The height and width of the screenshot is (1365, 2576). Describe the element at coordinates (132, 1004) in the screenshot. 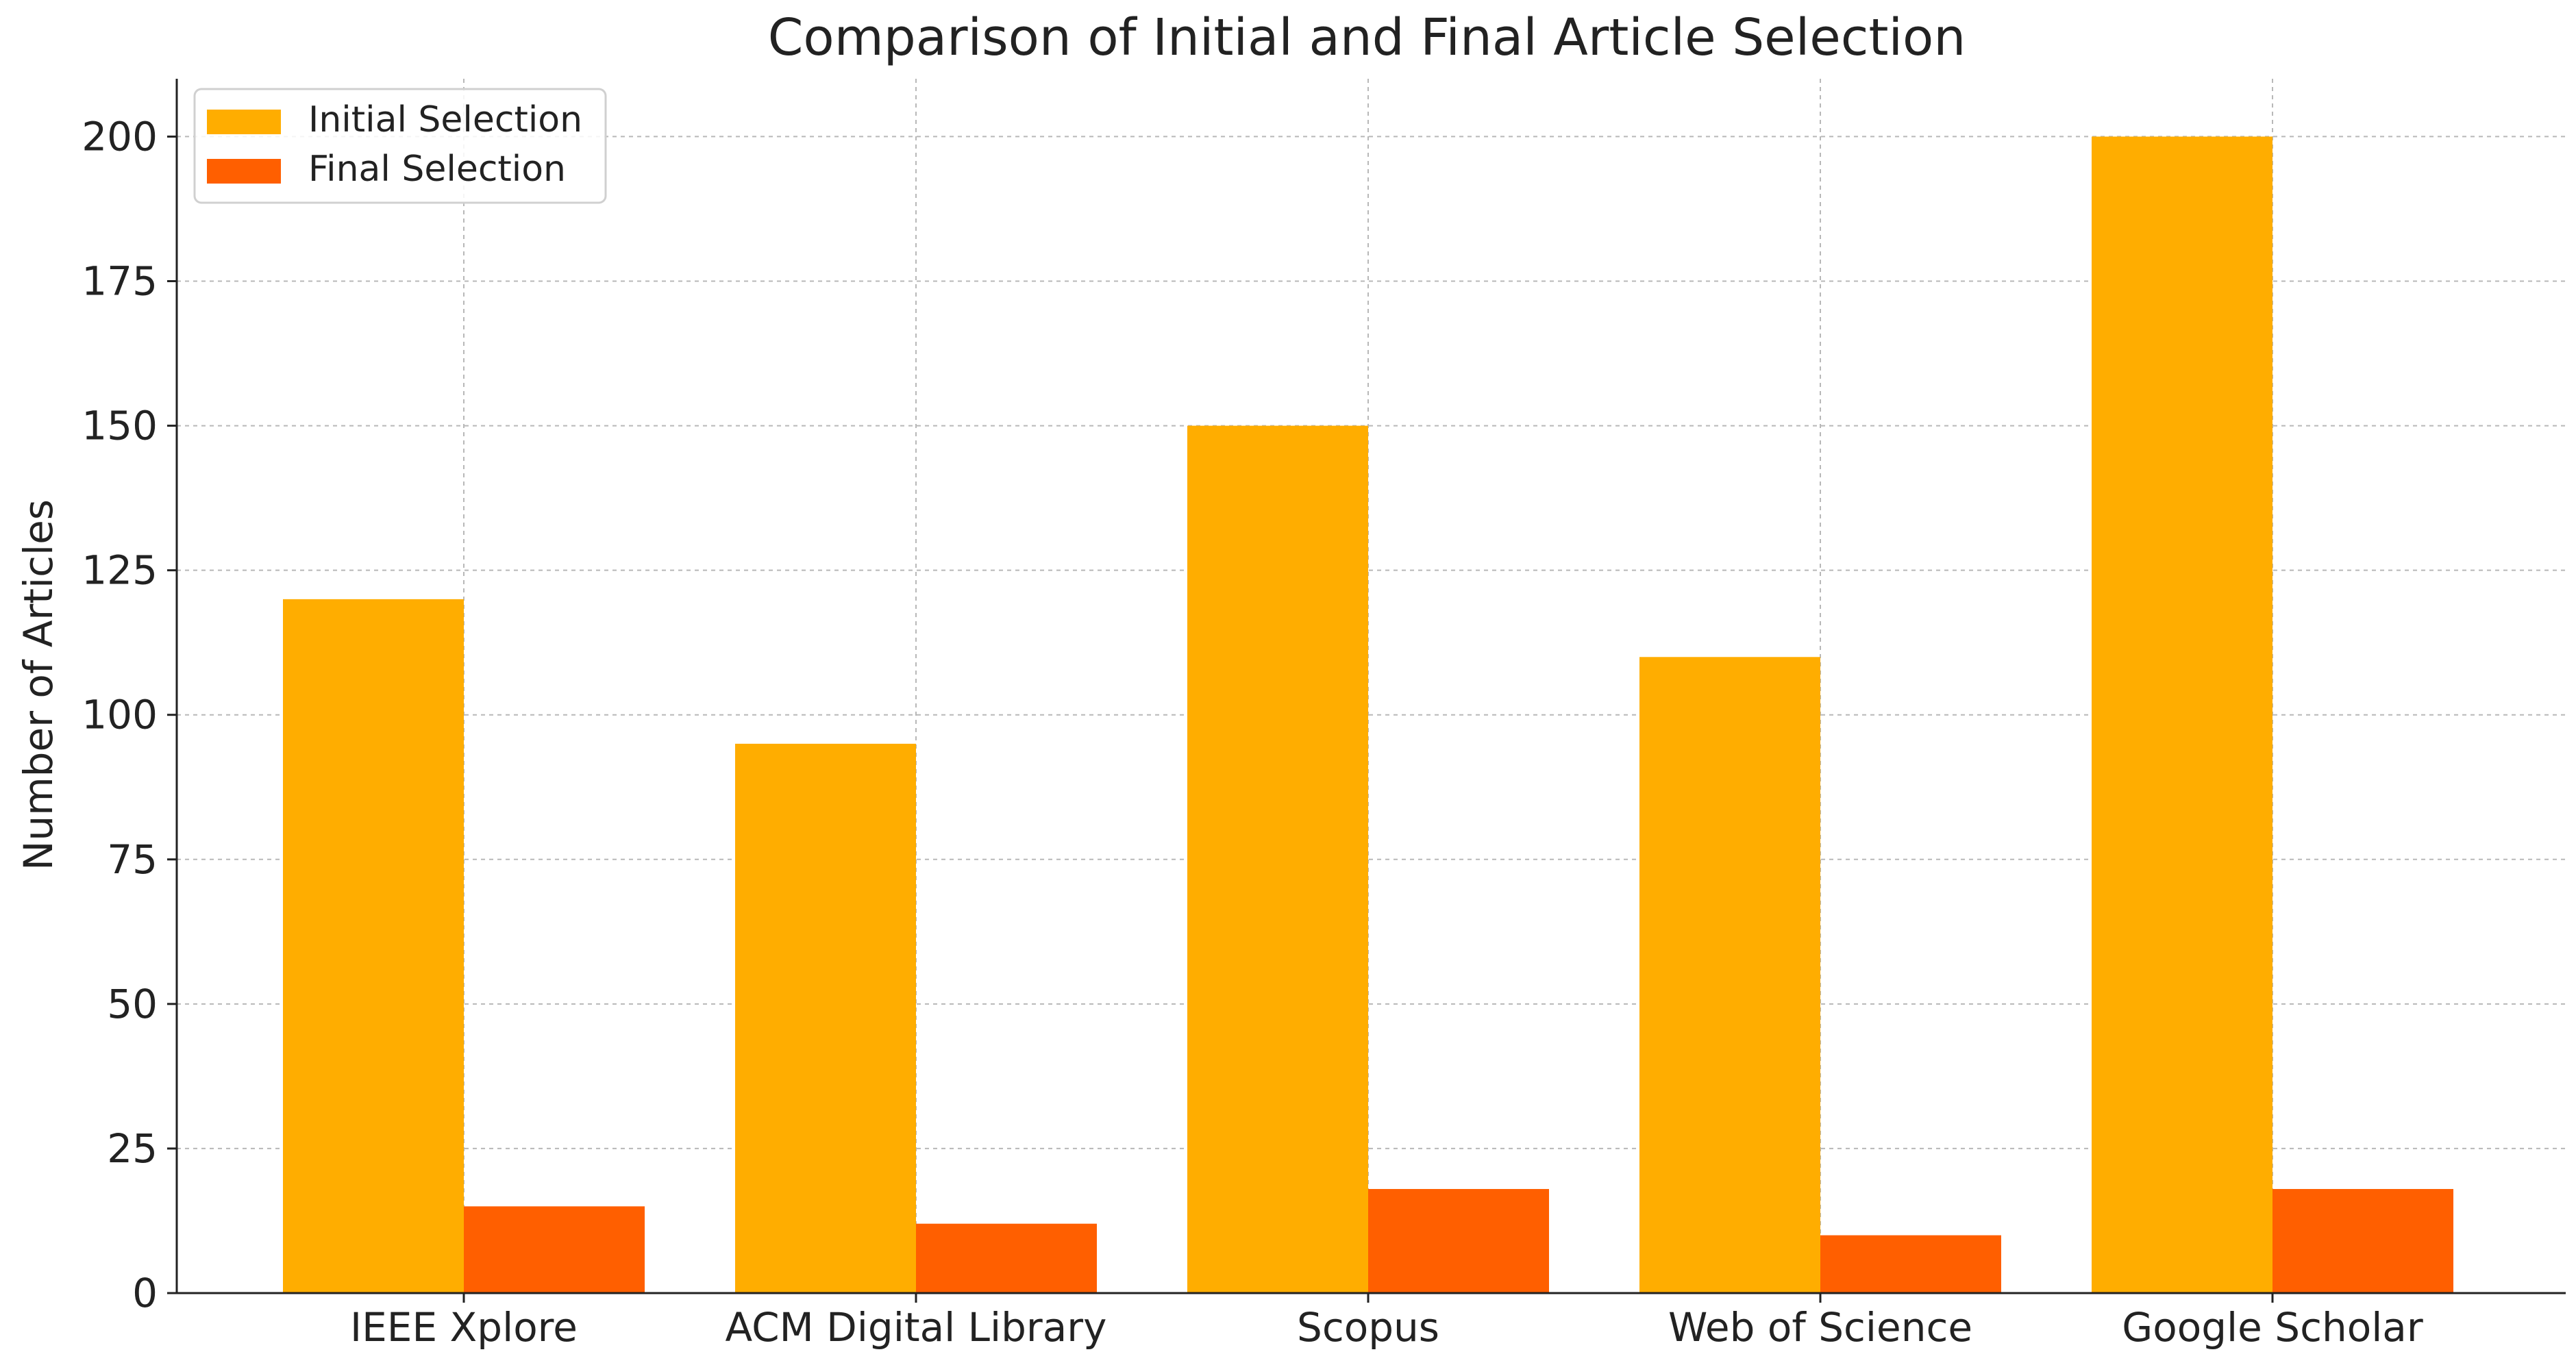

I see `y-tick-label: 50` at that location.